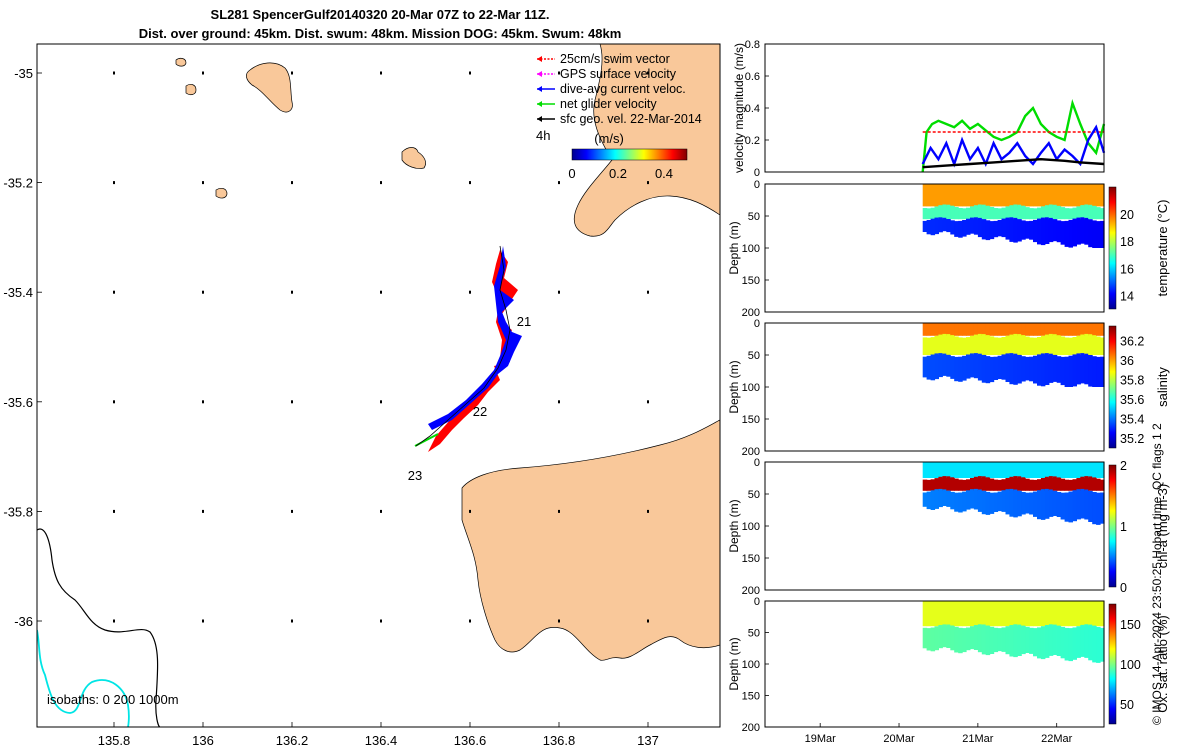 Image resolution: width=1200 pixels, height=750 pixels. I want to click on map-y-tick-label: -36, so click(23, 621).